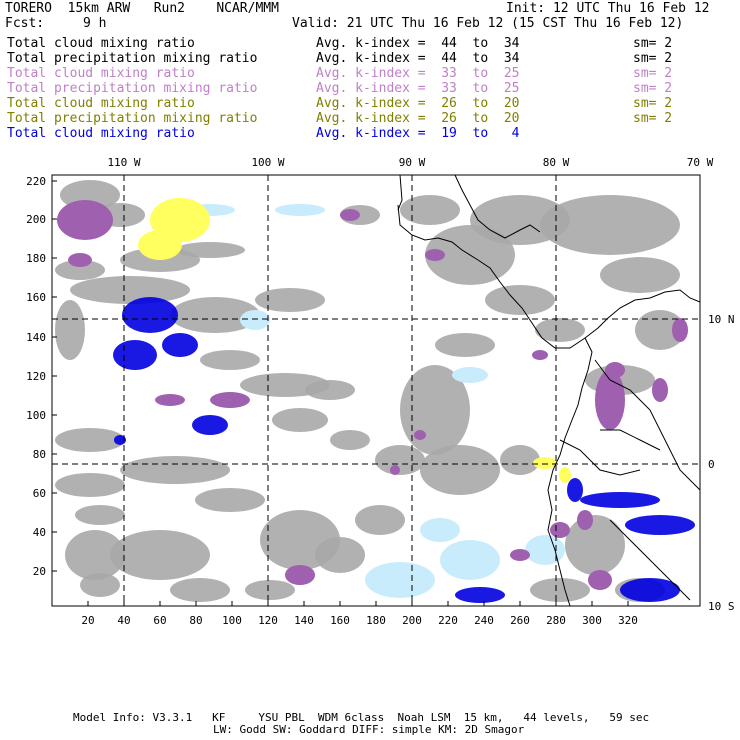 The height and width of the screenshot is (740, 740). Describe the element at coordinates (418, 118) in the screenshot. I see `legend-k-index-range: Avg. k-index = 26 to 20` at that location.